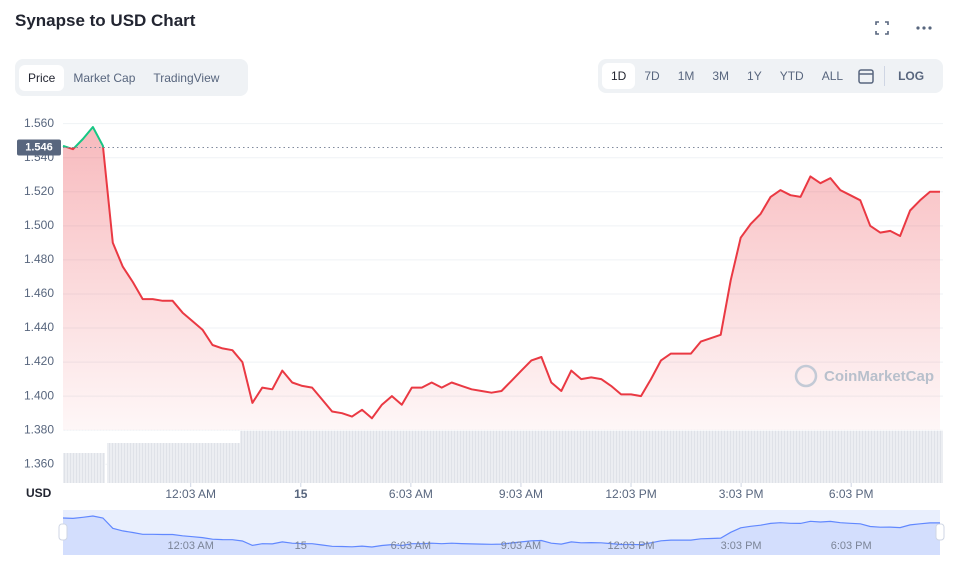 Image resolution: width=957 pixels, height=566 pixels. I want to click on y-tick-label: 1.380, so click(39, 429).